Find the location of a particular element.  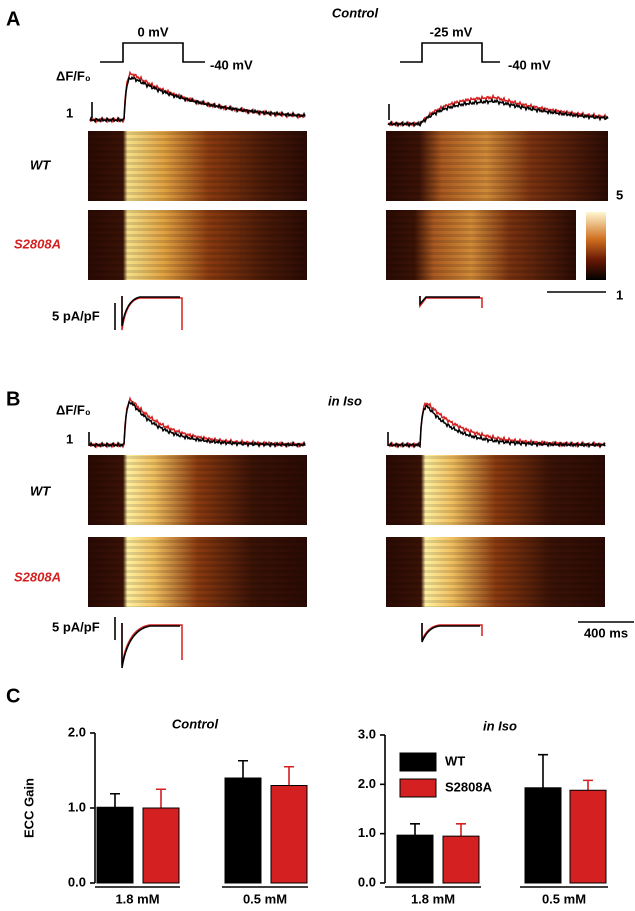

panel-label: C is located at coordinates (13, 696).